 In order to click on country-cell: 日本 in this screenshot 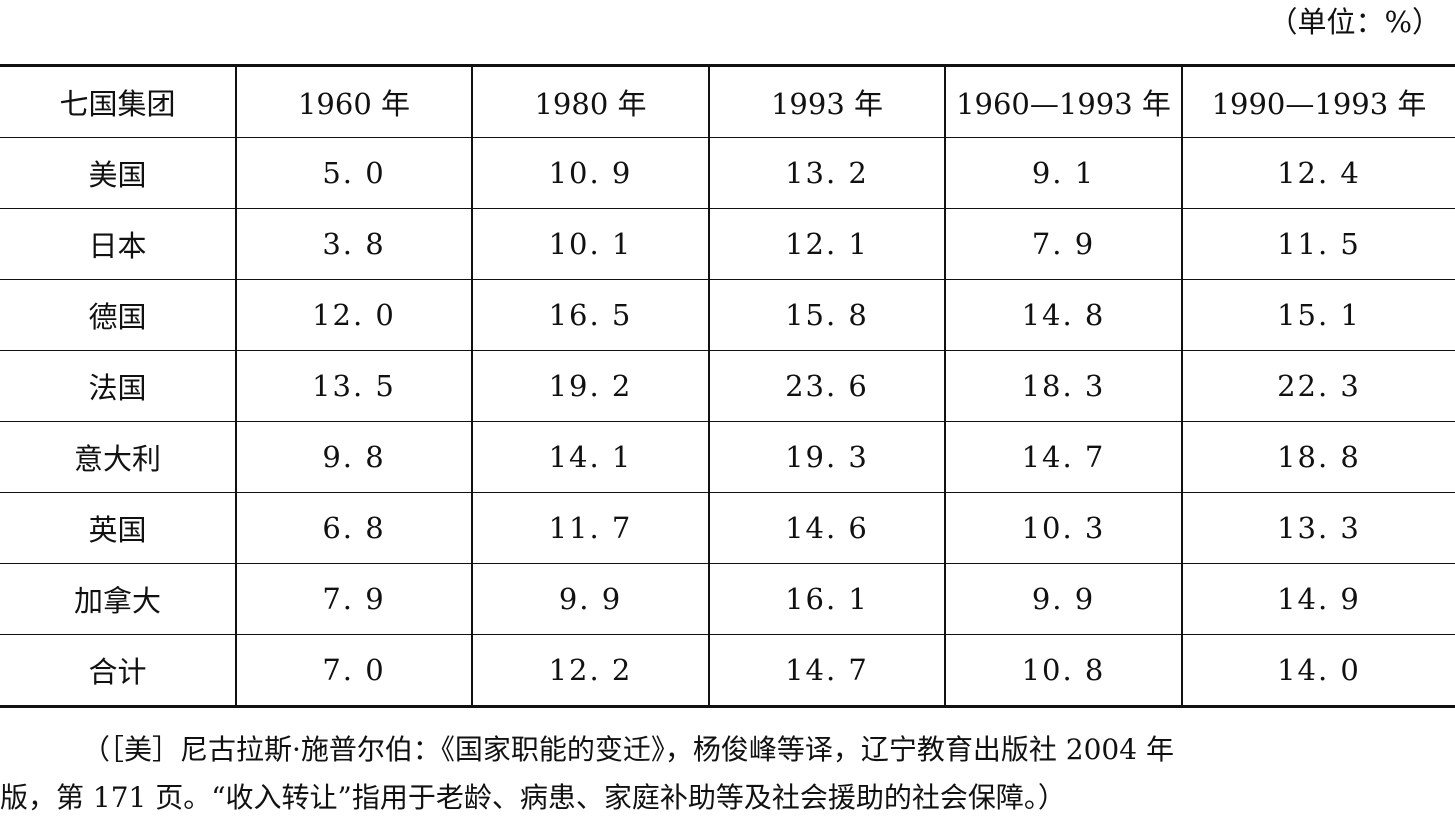, I will do `click(118, 244)`.